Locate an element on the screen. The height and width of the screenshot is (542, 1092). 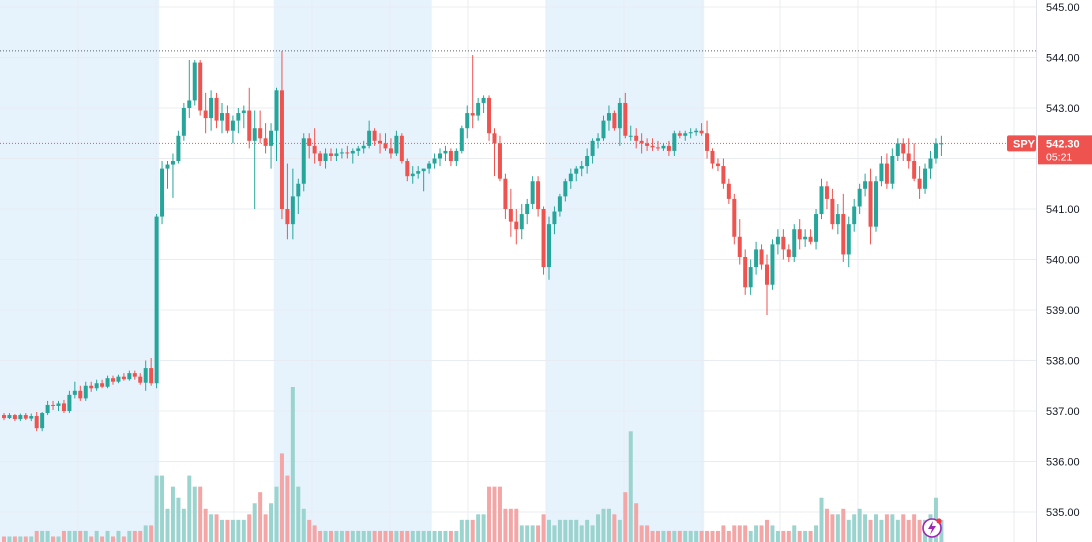
price-tick-label: 541.00 is located at coordinates (1063, 210).